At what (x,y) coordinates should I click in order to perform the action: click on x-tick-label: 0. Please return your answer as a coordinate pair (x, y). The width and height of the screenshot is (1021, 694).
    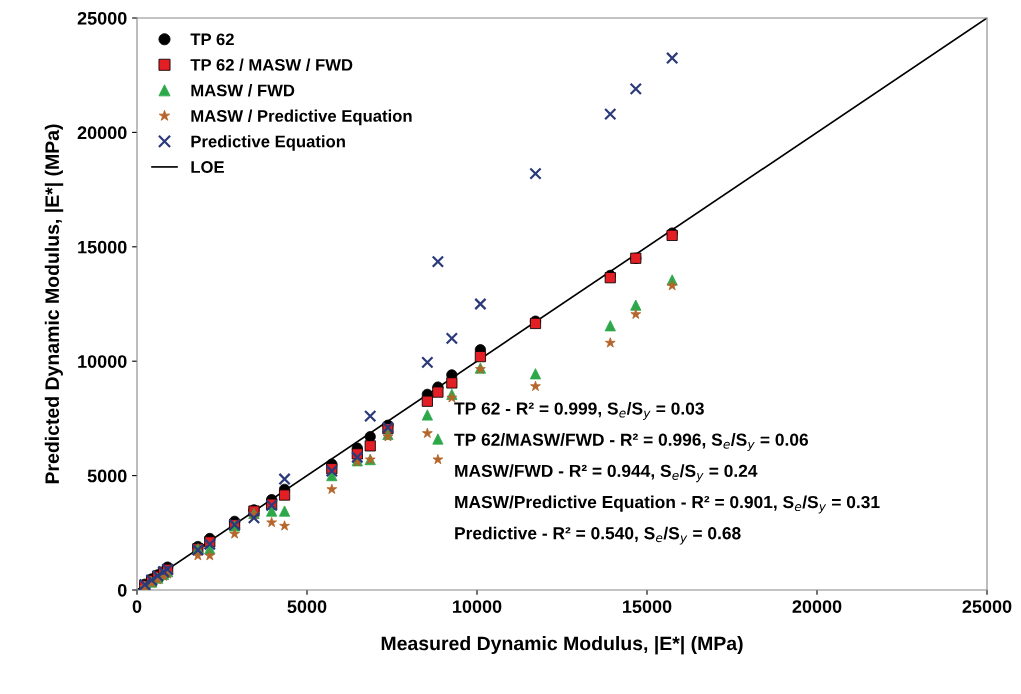
    Looking at the image, I should click on (137, 606).